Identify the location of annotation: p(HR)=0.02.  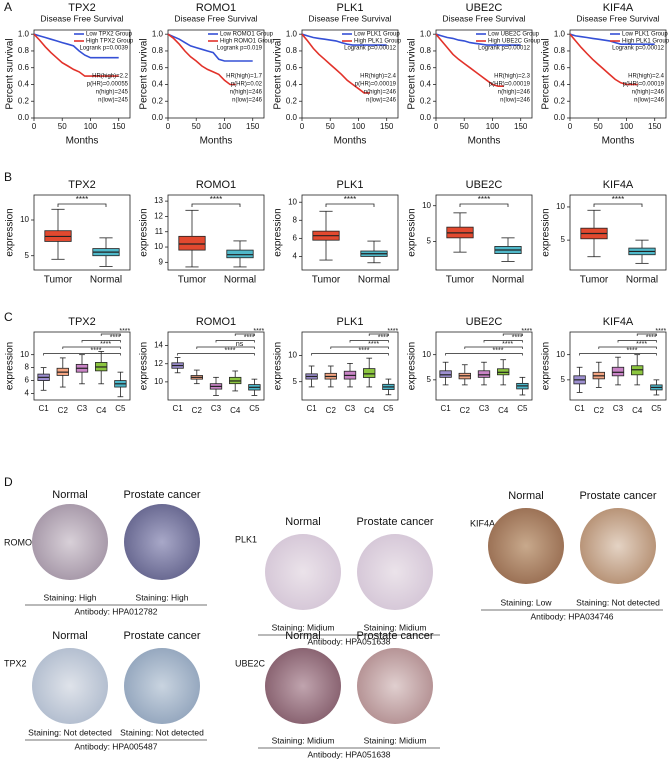
(247, 85).